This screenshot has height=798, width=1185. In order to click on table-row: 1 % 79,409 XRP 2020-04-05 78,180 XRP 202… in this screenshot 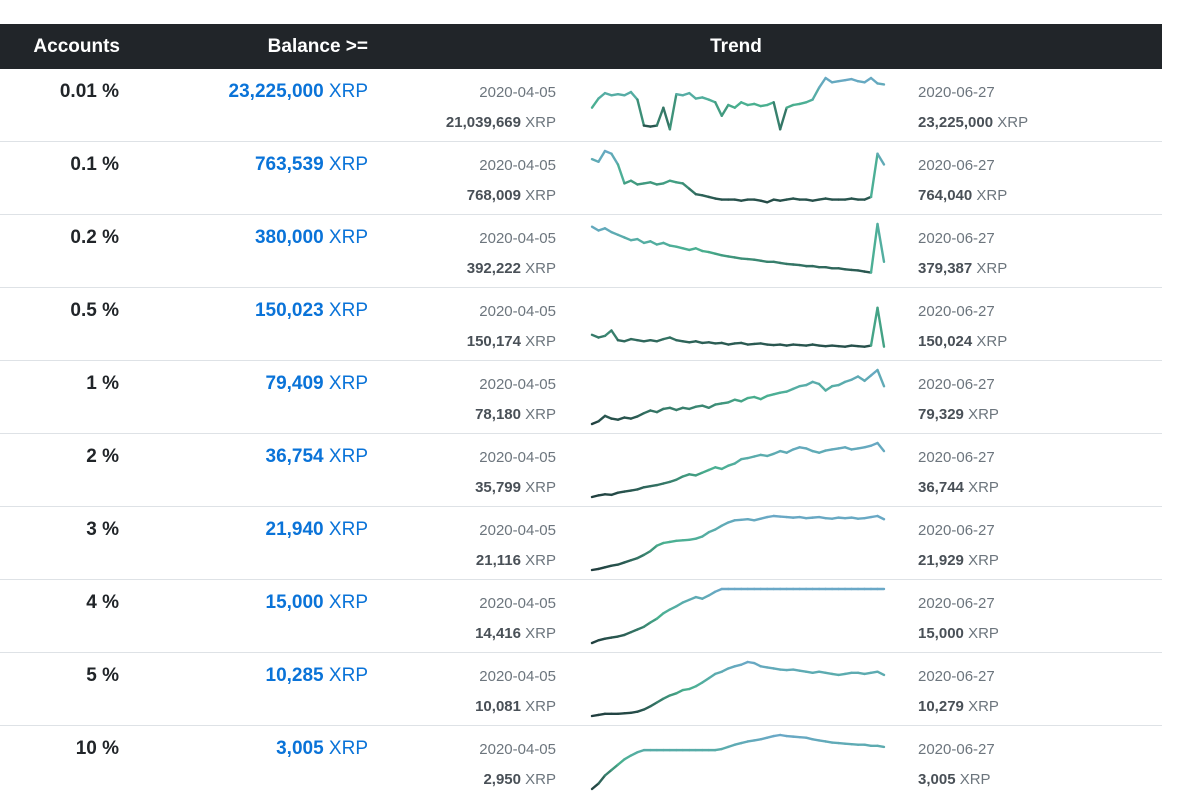, I will do `click(581, 397)`.